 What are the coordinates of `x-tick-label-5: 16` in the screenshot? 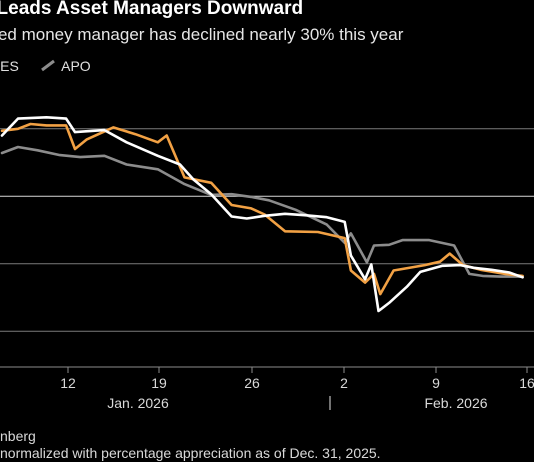 It's located at (526, 383).